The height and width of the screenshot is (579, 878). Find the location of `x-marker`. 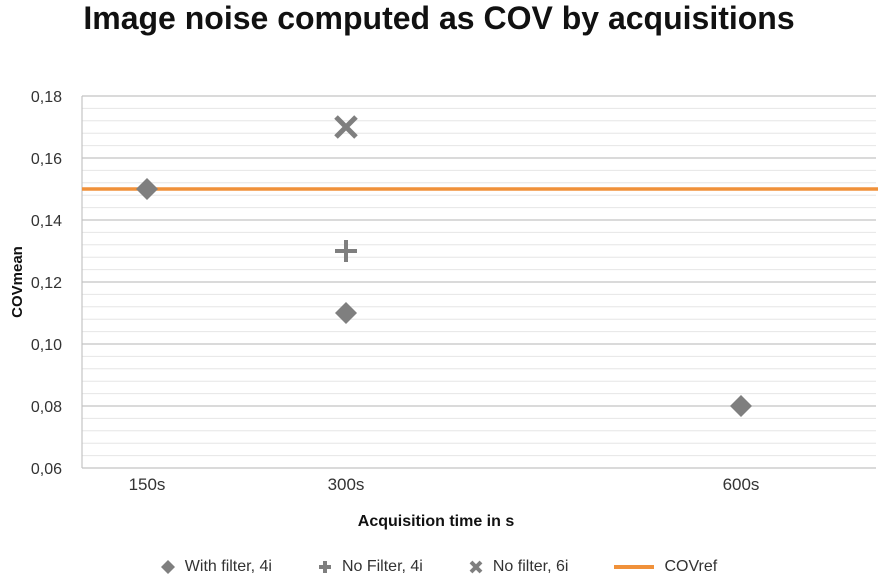

x-marker is located at coordinates (346, 127).